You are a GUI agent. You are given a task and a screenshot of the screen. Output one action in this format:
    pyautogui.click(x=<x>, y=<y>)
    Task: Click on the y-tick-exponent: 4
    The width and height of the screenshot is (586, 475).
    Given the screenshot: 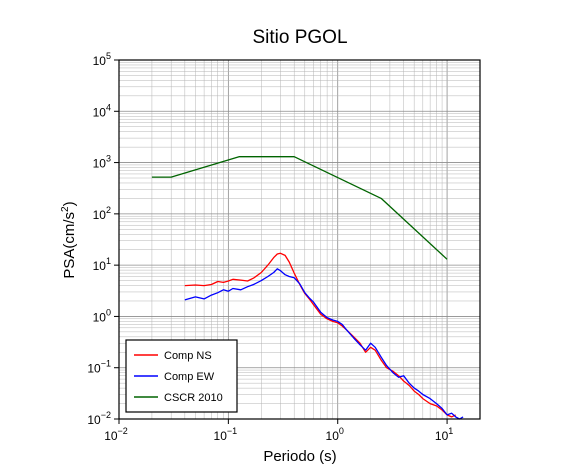 What is the action you would take?
    pyautogui.click(x=108, y=107)
    